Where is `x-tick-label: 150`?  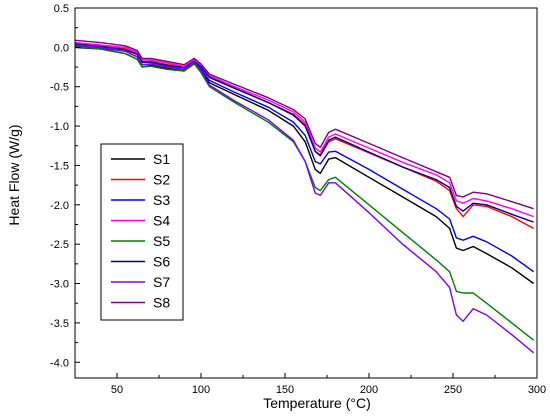 x-tick-label: 150 is located at coordinates (285, 390).